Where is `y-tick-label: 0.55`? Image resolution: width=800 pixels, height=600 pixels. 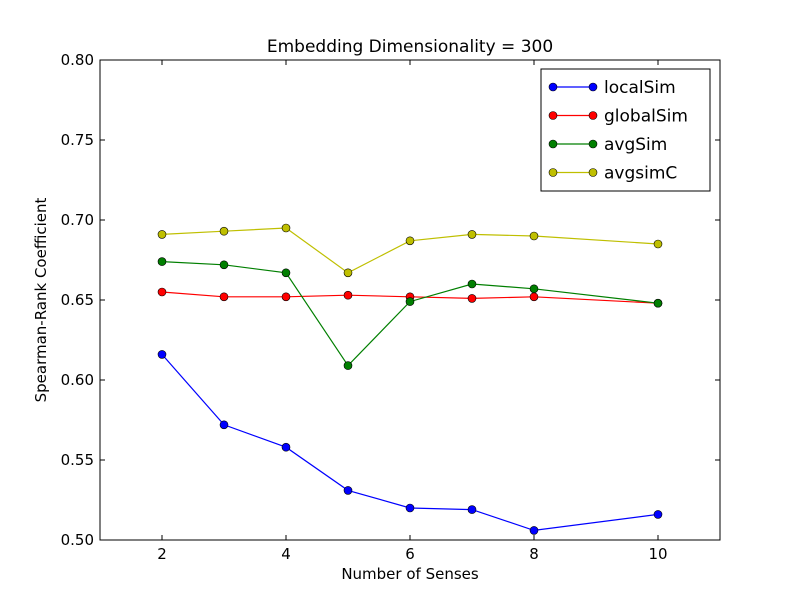 y-tick-label: 0.55 is located at coordinates (77, 460).